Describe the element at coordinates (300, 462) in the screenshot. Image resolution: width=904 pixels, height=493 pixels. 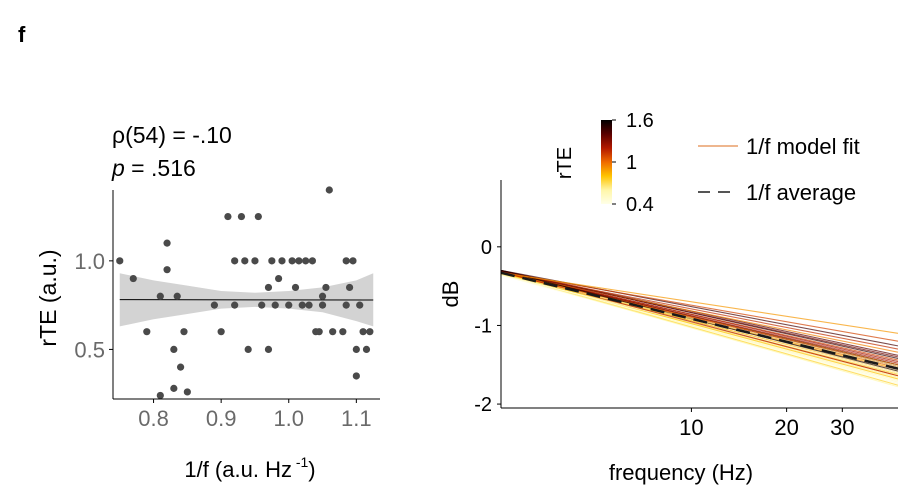
I see `left-x-label-superscript: -1` at that location.